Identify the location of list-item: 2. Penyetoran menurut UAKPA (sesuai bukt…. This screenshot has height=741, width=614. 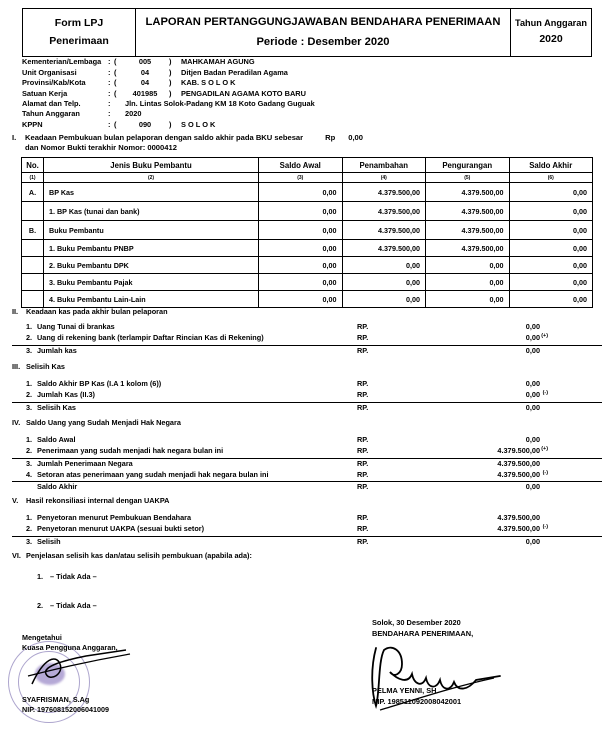
(307, 529).